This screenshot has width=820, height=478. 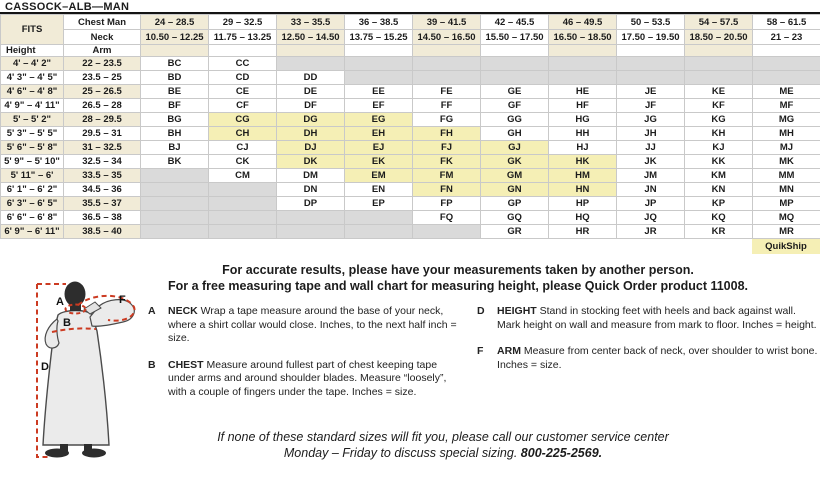 What do you see at coordinates (243, 134) in the screenshot?
I see `size-code-cell: CH` at bounding box center [243, 134].